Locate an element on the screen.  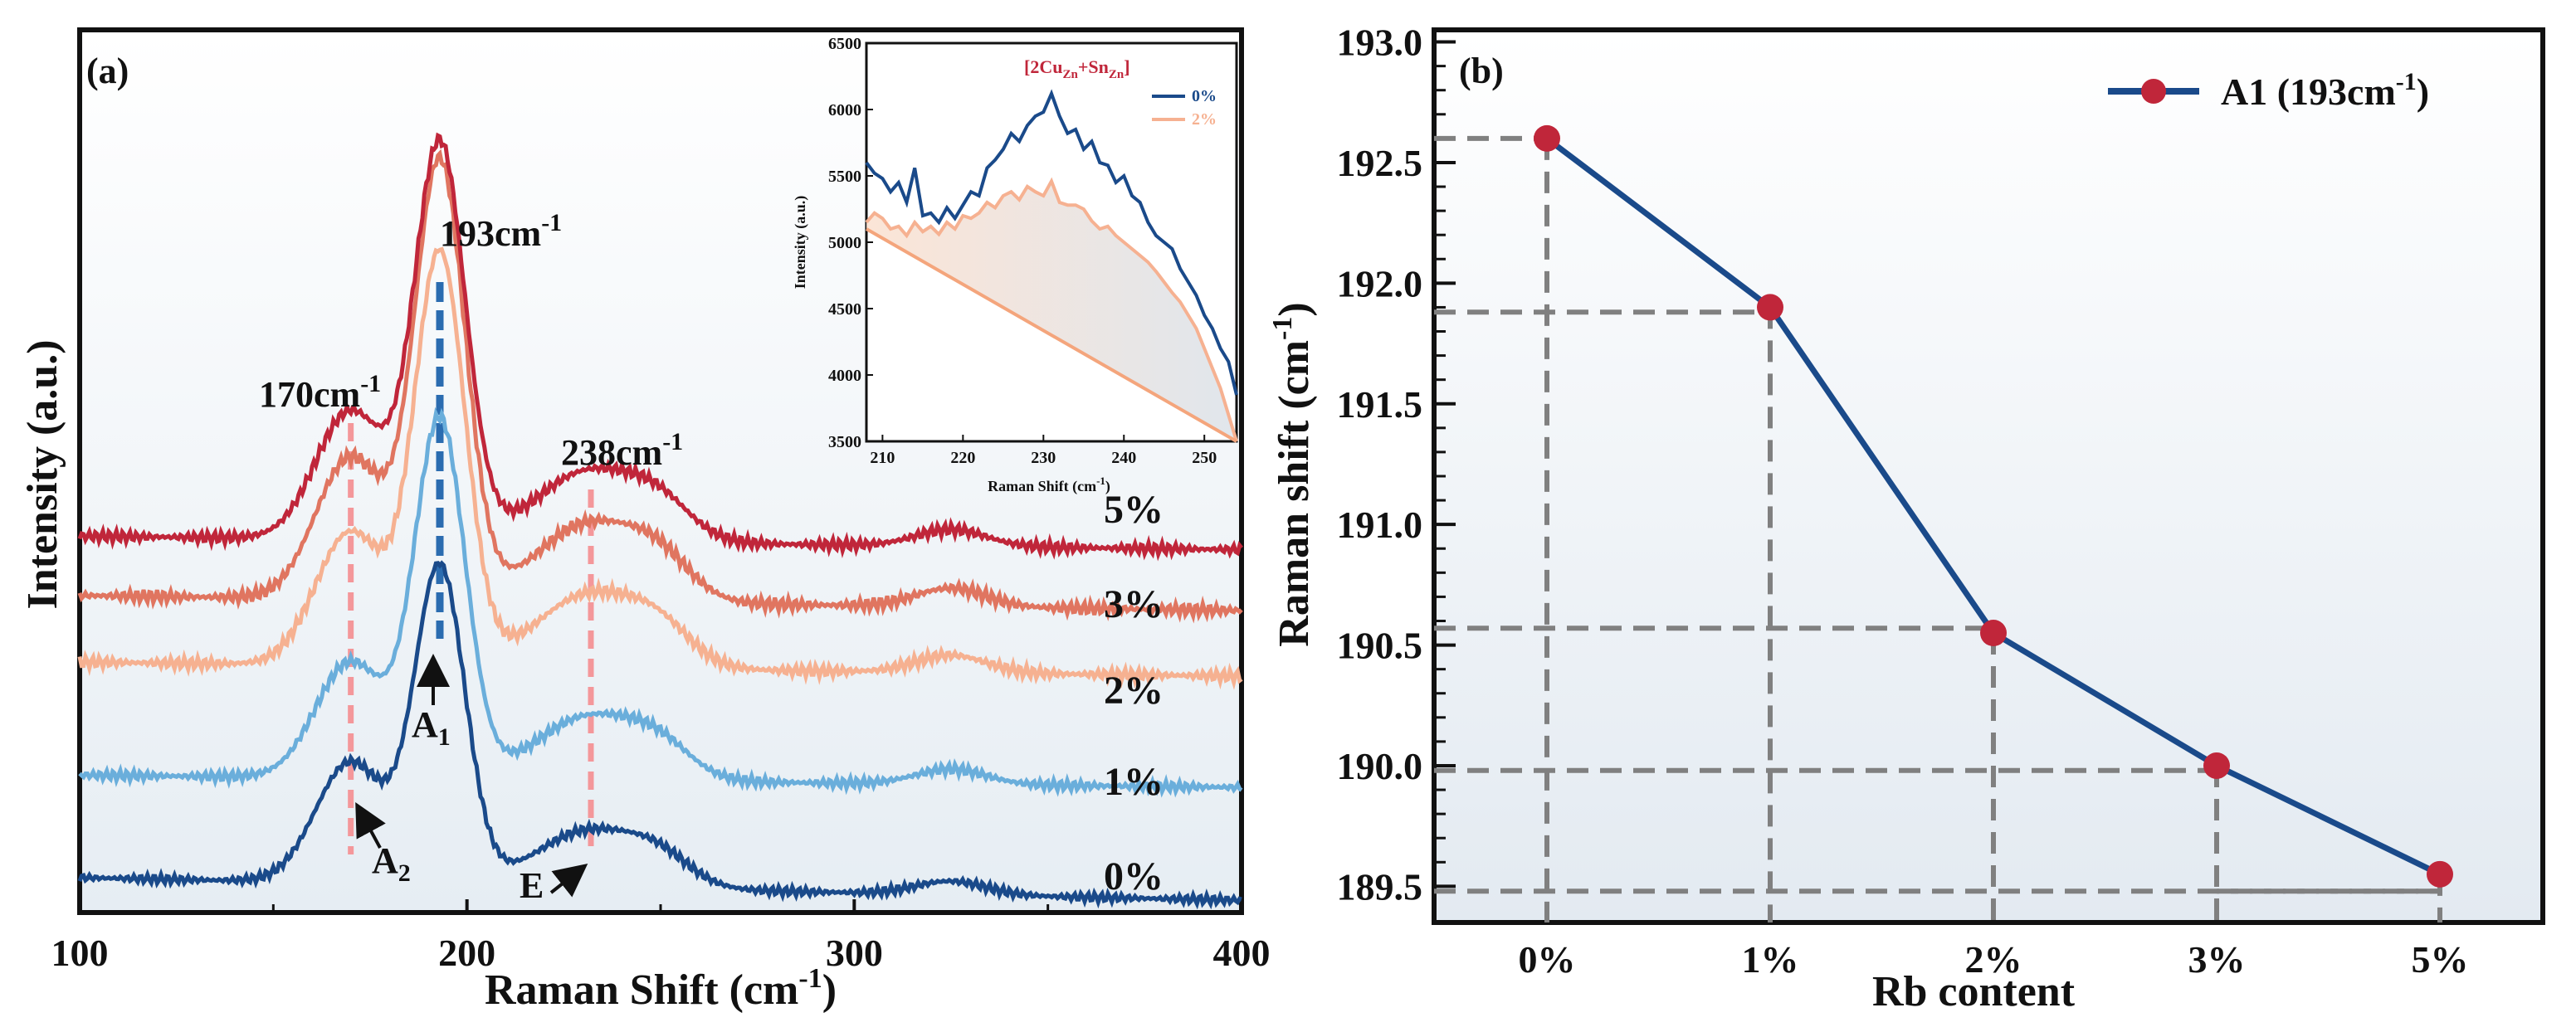
y-tick-label-0: 189.5 is located at coordinates (1380, 887).